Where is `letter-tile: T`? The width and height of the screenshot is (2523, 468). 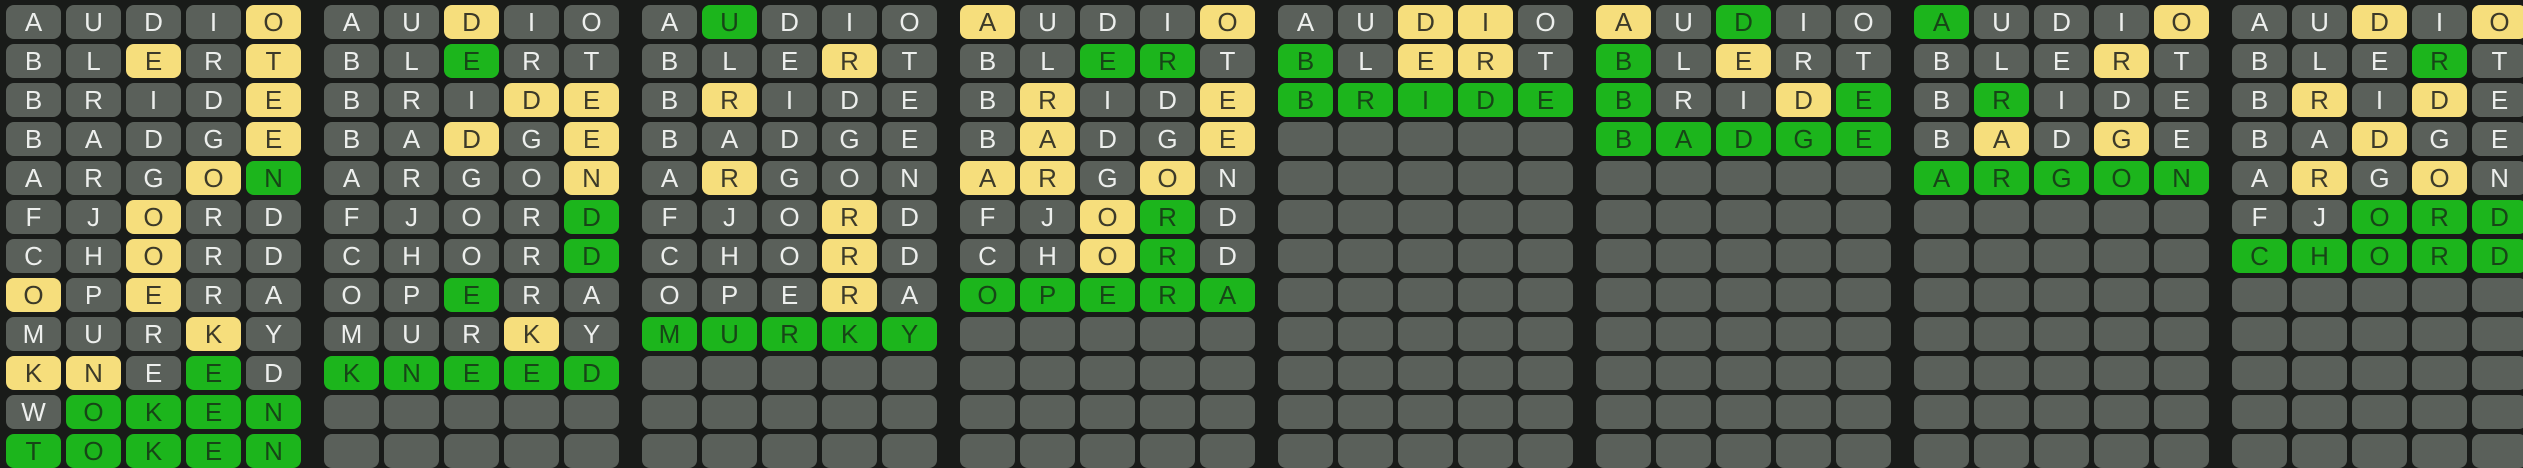
letter-tile: T is located at coordinates (2497, 61).